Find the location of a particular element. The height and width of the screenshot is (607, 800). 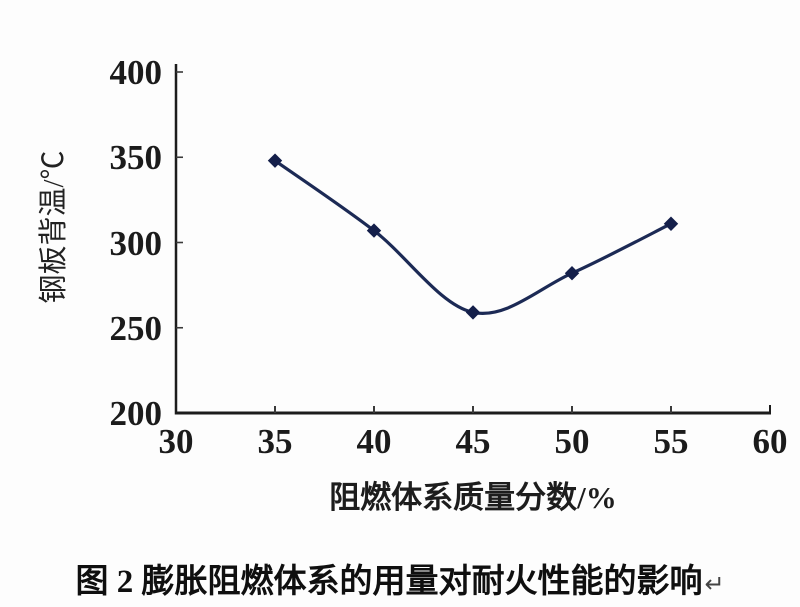

figure-caption: 图 2 膨胀阻燃体系的用量对耐火性能的影响↵ is located at coordinates (400, 578).